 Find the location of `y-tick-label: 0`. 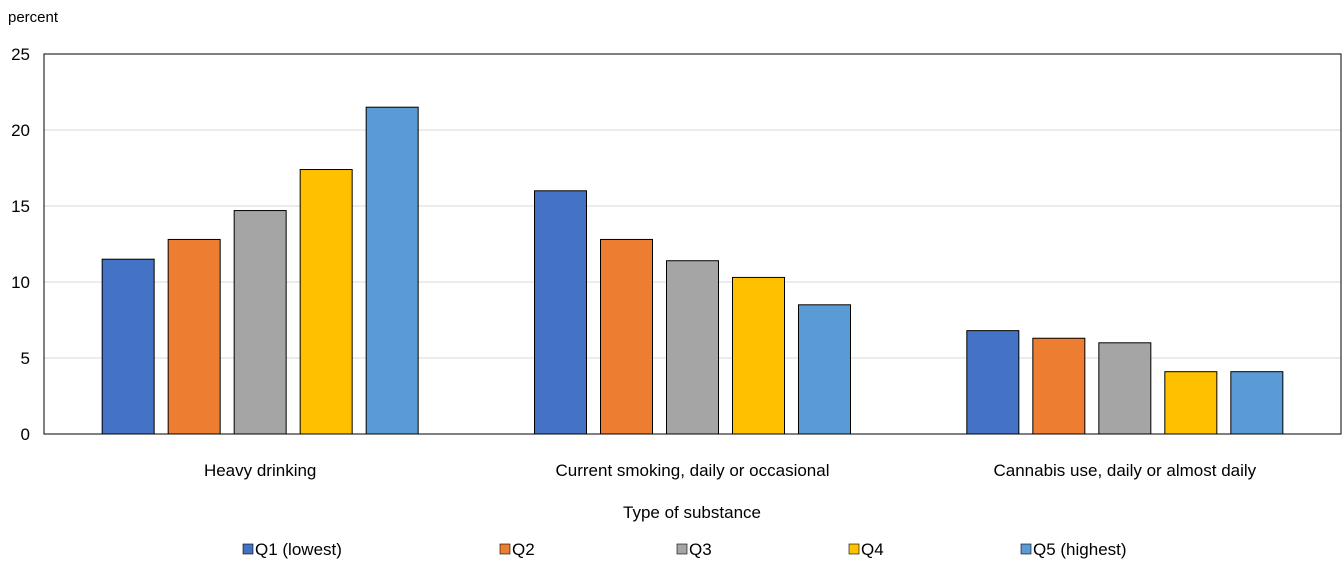

y-tick-label: 0 is located at coordinates (25, 434).